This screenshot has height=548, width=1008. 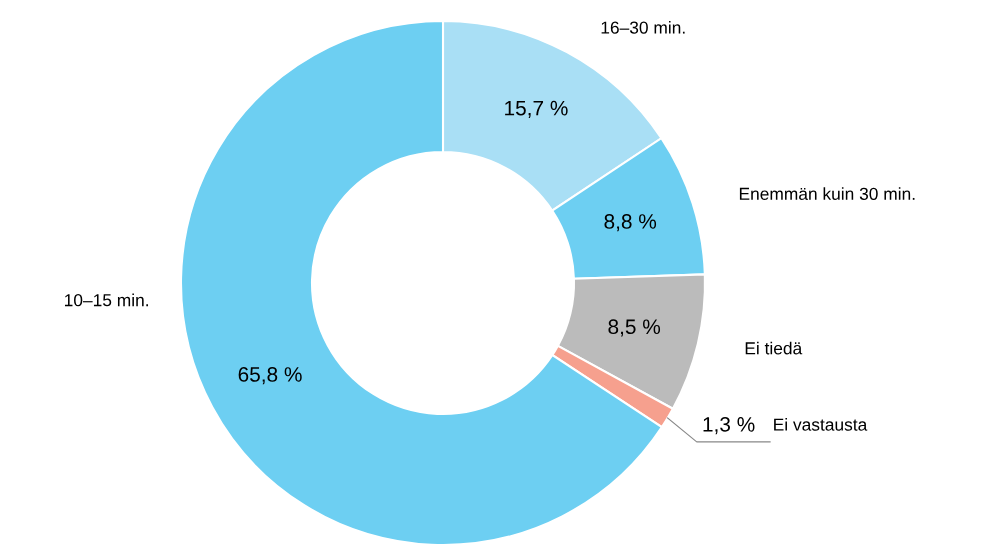 What do you see at coordinates (729, 425) in the screenshot?
I see `data-label: 1,3 %` at bounding box center [729, 425].